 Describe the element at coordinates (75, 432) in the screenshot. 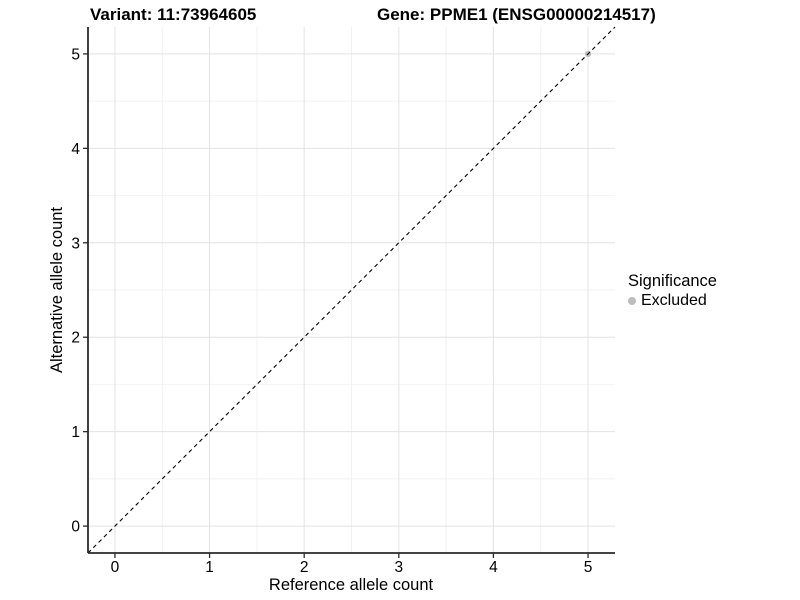

I see `y-tick-label: 1` at that location.